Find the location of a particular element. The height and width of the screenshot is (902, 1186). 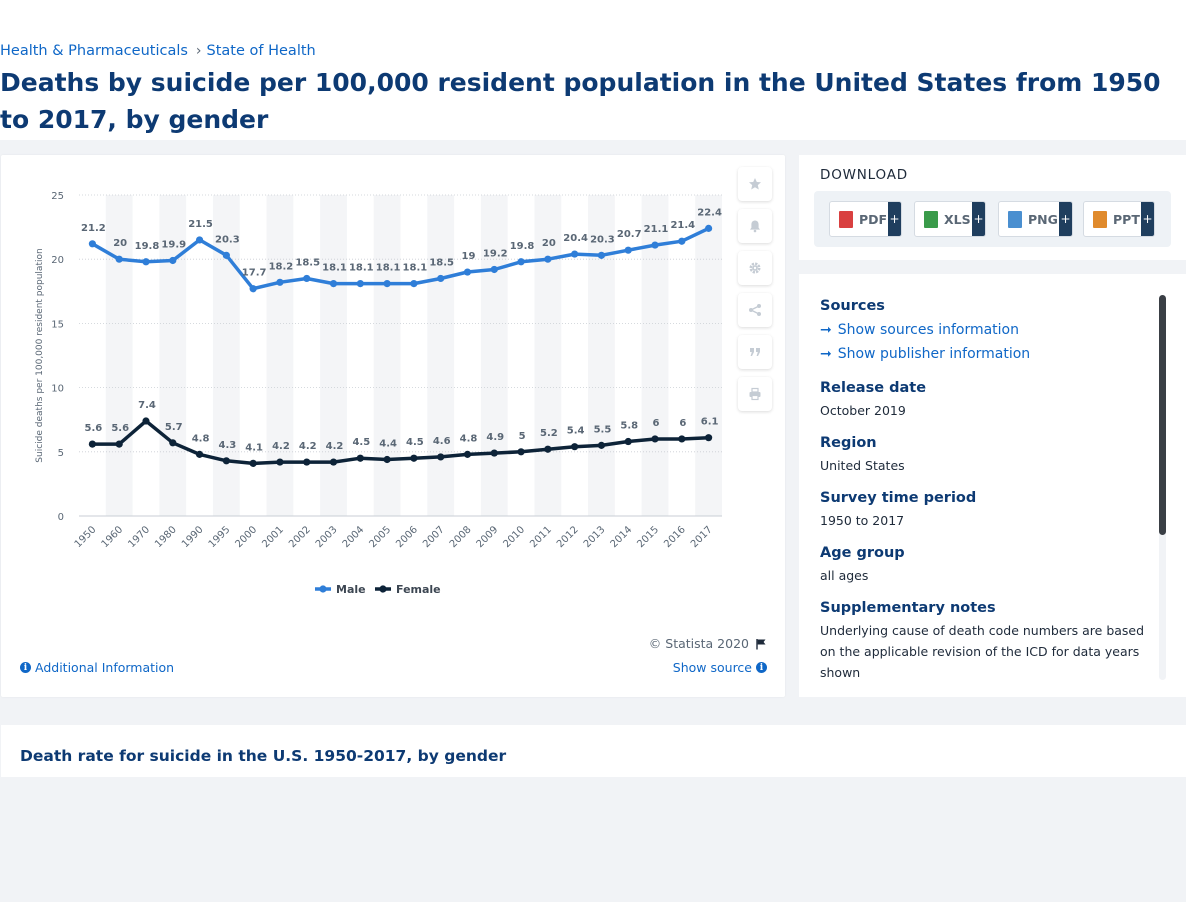

notification-button is located at coordinates (755, 226).